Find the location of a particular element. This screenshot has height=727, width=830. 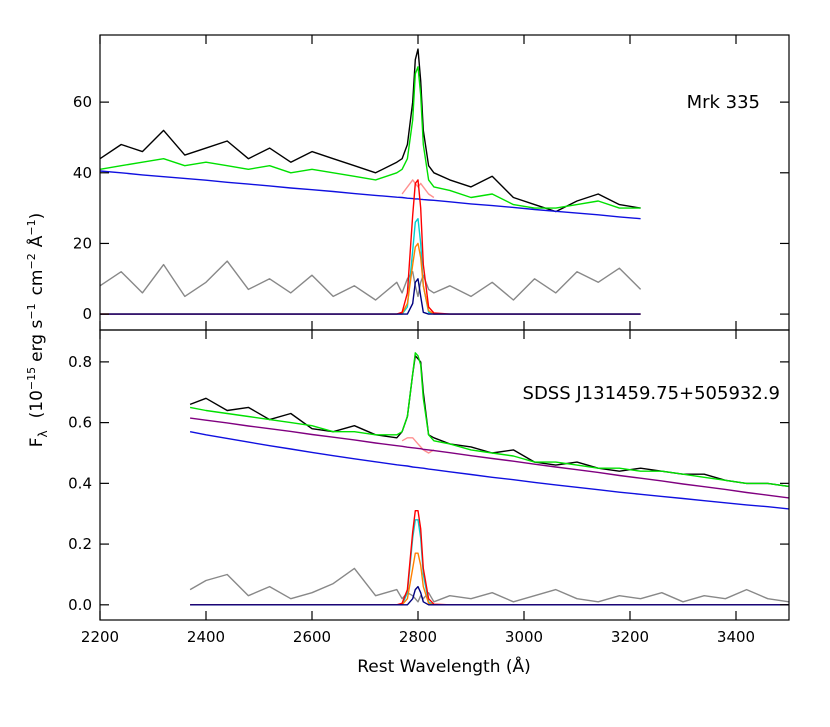

y-tick-label: 0.2 is located at coordinates (80, 544).